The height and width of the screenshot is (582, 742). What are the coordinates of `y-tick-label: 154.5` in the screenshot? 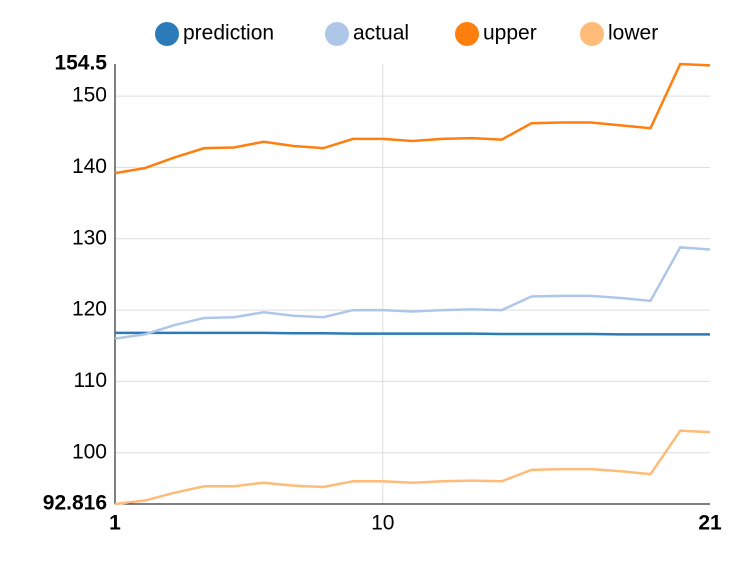 It's located at (80, 63).